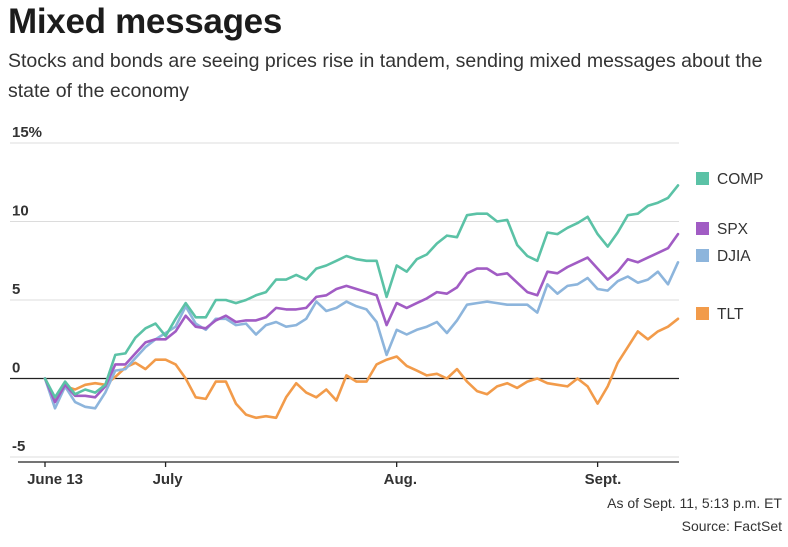  I want to click on legend-swatch-tlt, so click(702, 313).